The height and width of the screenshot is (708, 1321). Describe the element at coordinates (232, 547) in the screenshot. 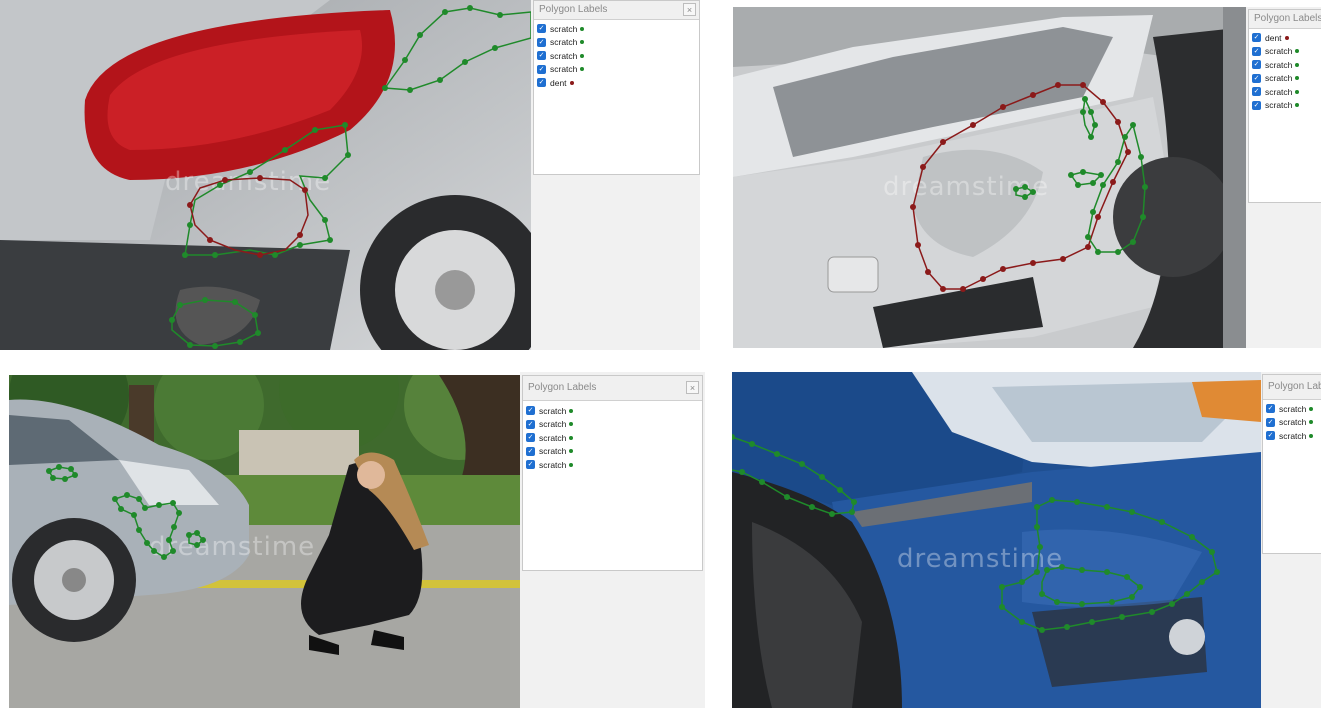

I see `watermark-text: dreamstime` at that location.